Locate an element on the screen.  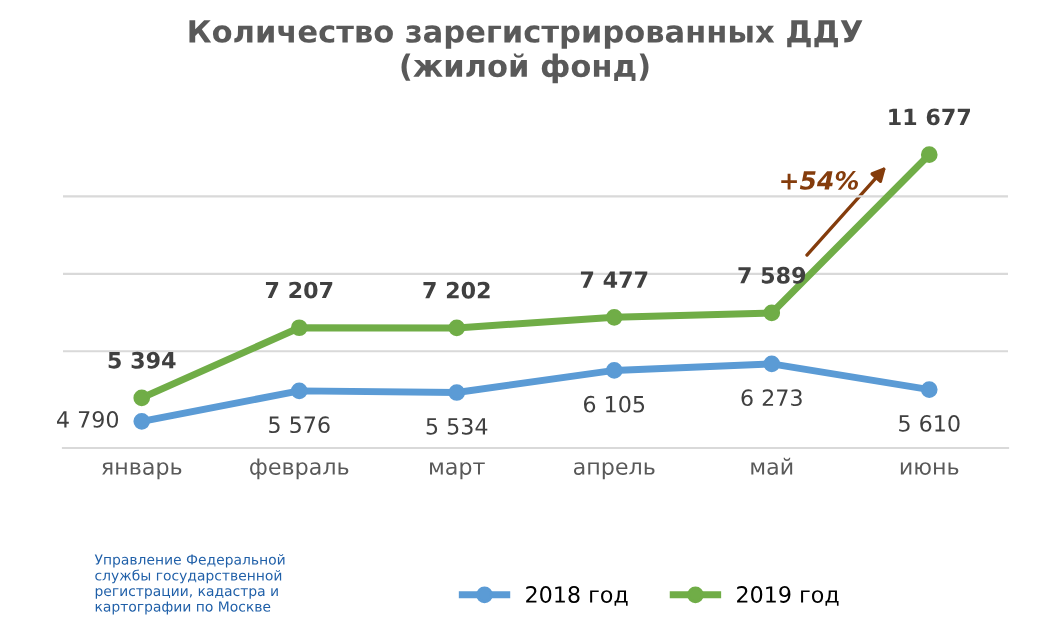
x-tick-label: май is located at coordinates (772, 466).